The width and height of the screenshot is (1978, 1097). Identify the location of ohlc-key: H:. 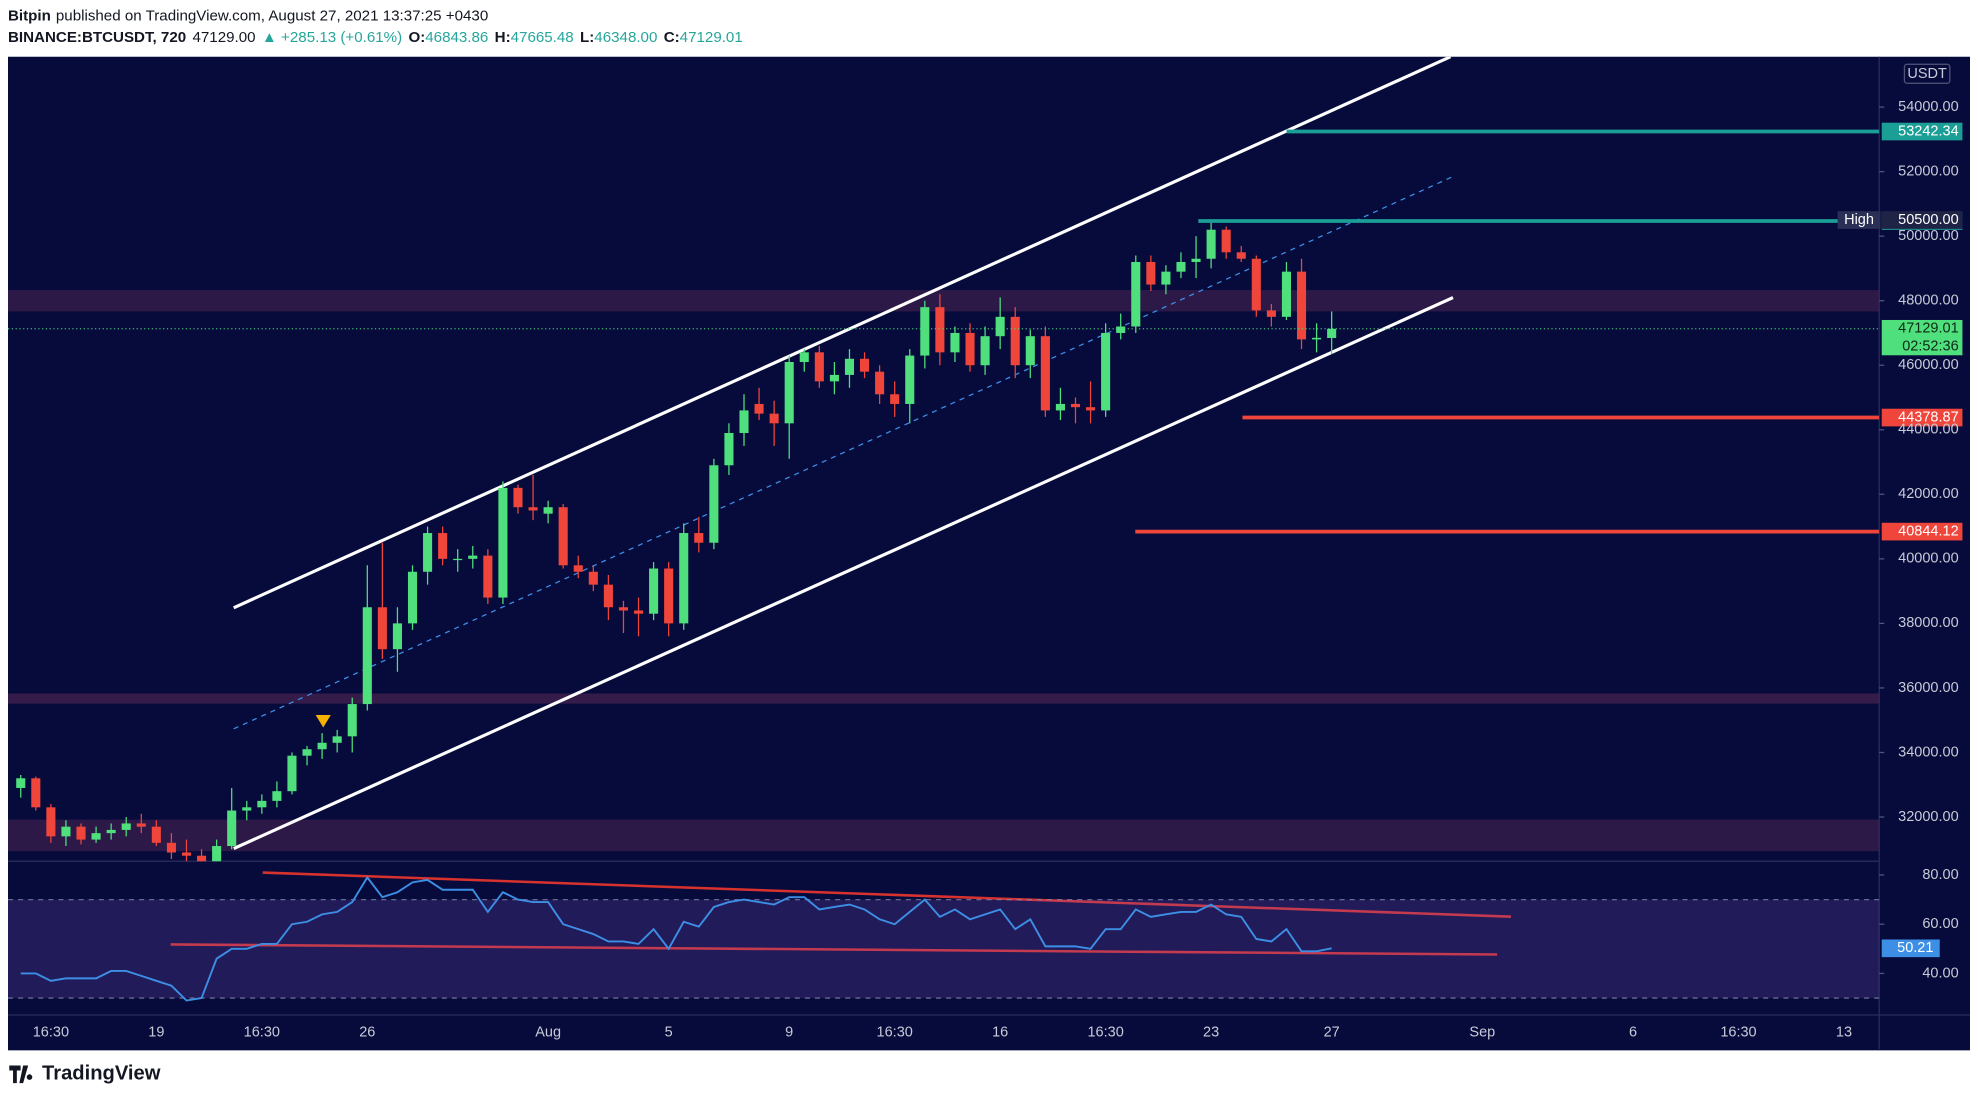
(503, 37).